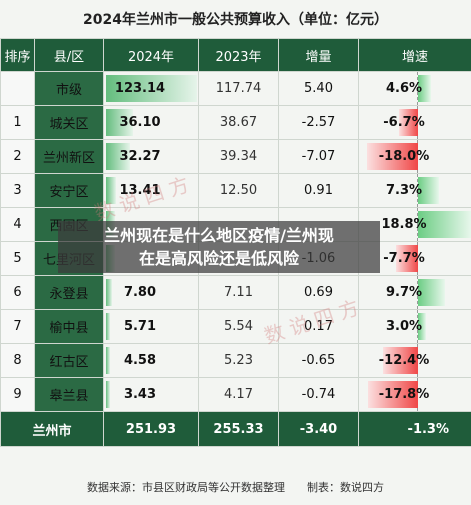 The image size is (471, 505). I want to click on growth-bar-negative, so click(392, 156).